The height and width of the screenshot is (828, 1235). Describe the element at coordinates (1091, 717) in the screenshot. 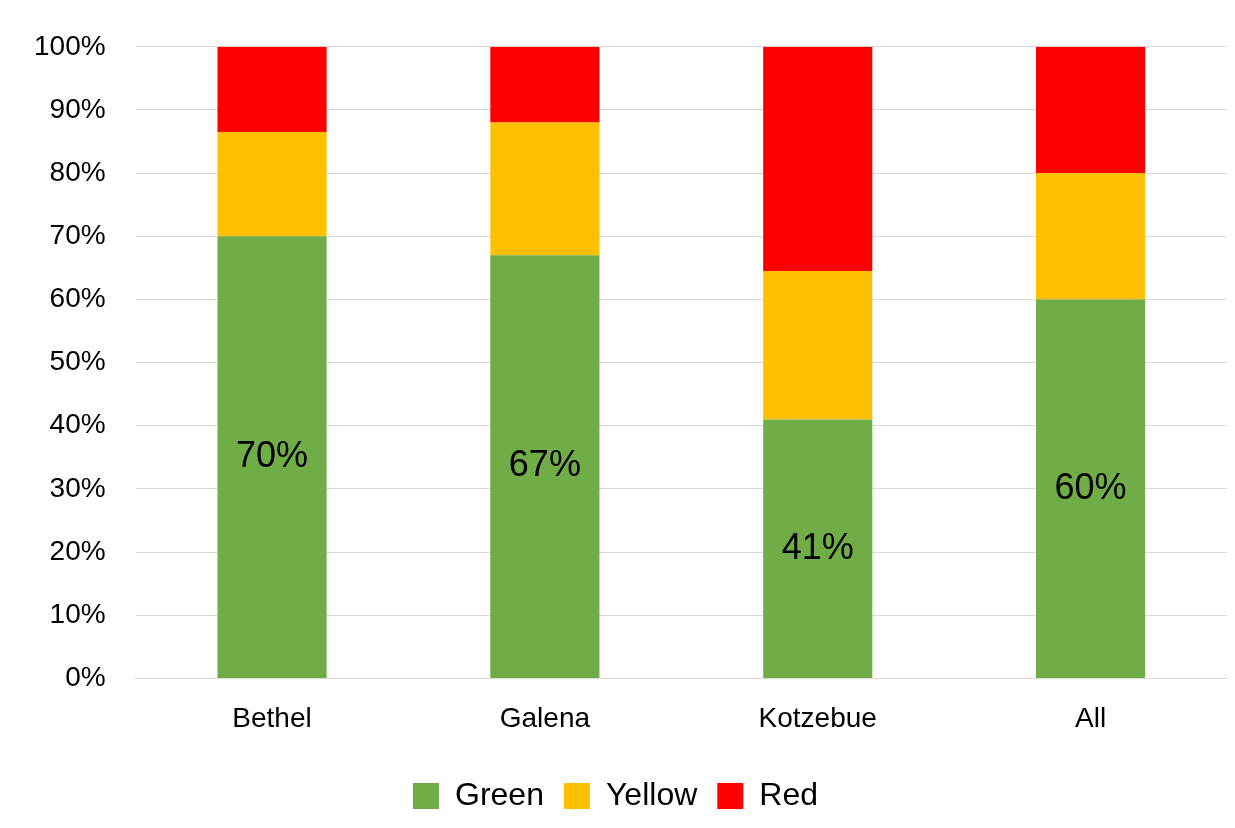

I see `x-tick-label: All` at that location.